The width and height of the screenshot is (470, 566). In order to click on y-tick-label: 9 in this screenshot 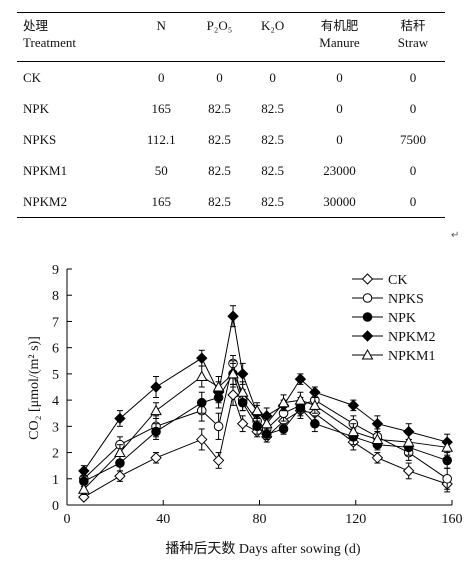, I will do `click(55, 270)`.